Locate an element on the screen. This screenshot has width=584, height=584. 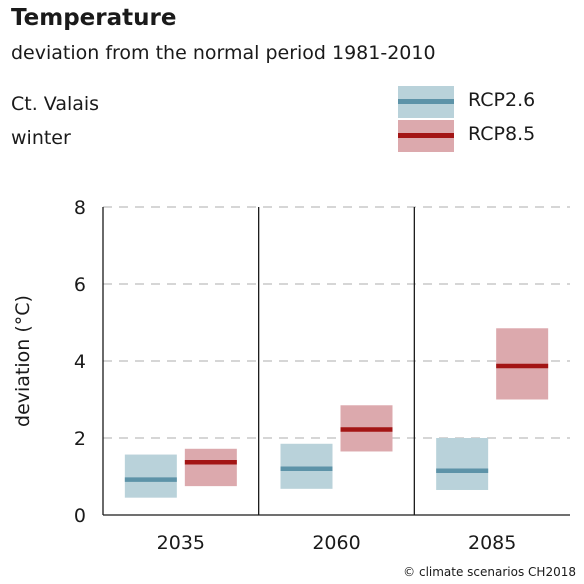
range-box-rcp85-2035 is located at coordinates (210, 467).